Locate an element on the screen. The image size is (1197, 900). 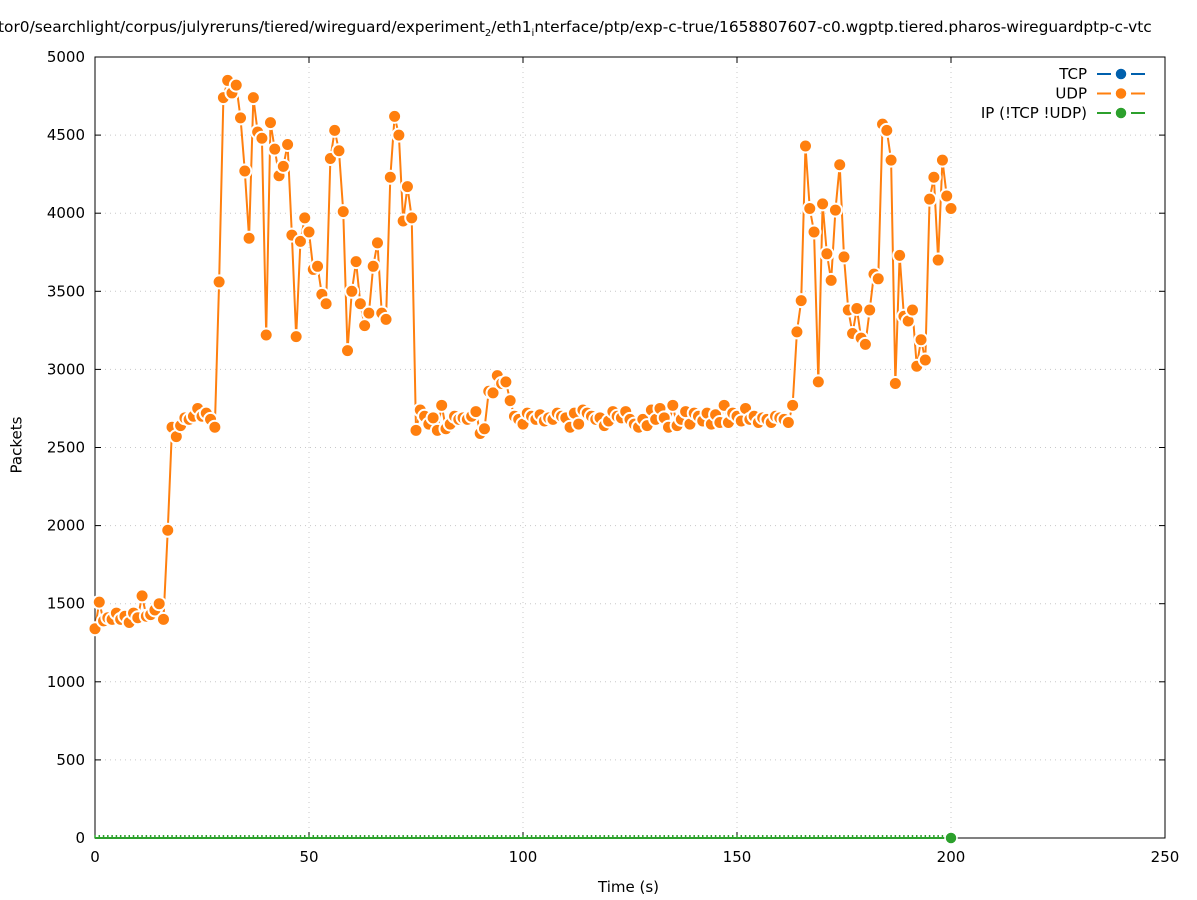
y-tick-label: 0 is located at coordinates (80, 838).